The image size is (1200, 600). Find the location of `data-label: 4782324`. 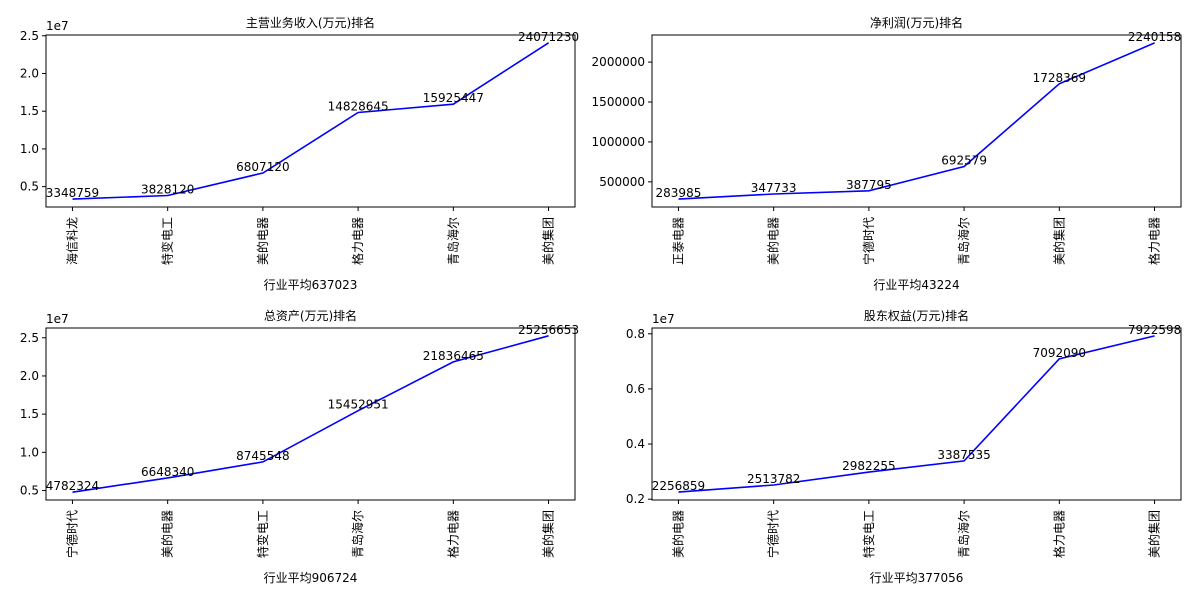

data-label: 4782324 is located at coordinates (72, 486).